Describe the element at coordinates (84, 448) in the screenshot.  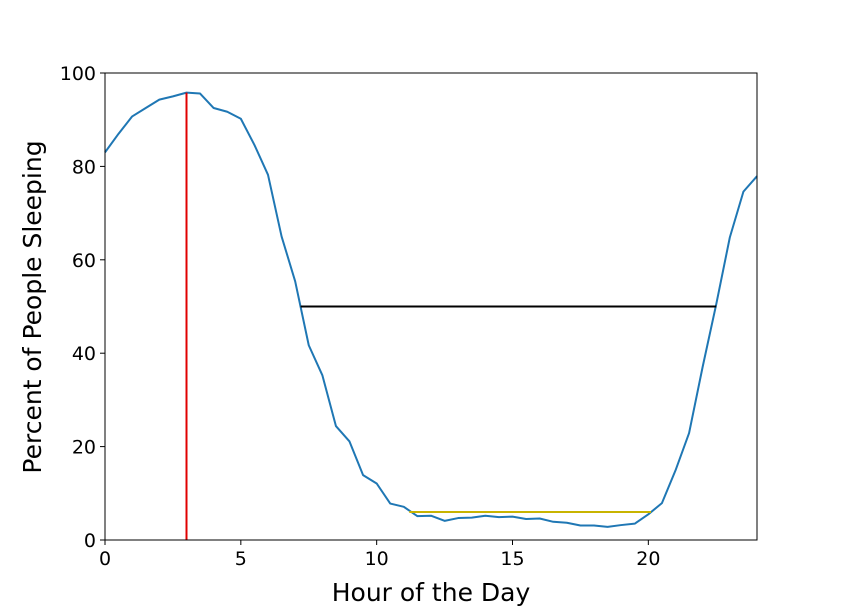
I see `y-tick-label: 20` at that location.